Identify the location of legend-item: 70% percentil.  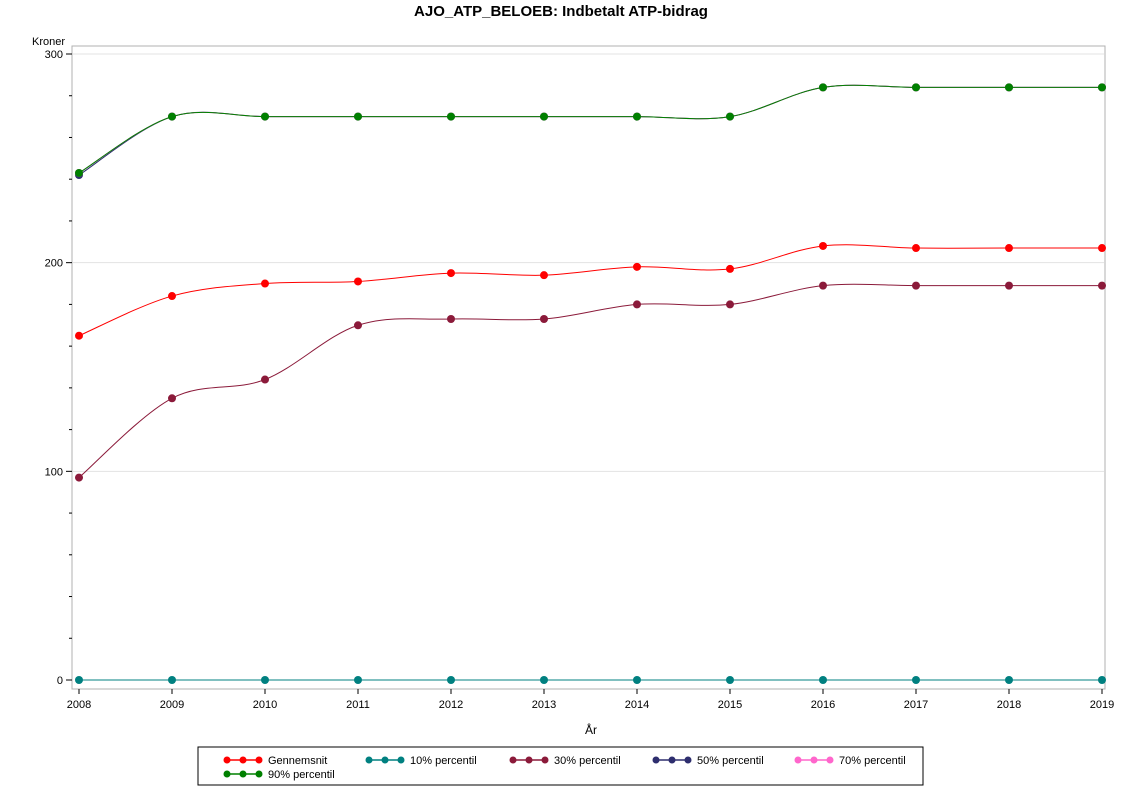
(850, 761).